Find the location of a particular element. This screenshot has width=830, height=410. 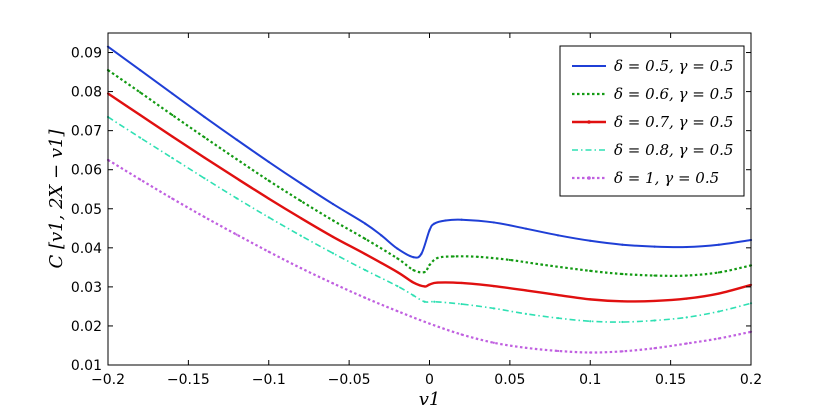

legend-entry: δ = 0.8, γ = 0.5 is located at coordinates (673, 150).